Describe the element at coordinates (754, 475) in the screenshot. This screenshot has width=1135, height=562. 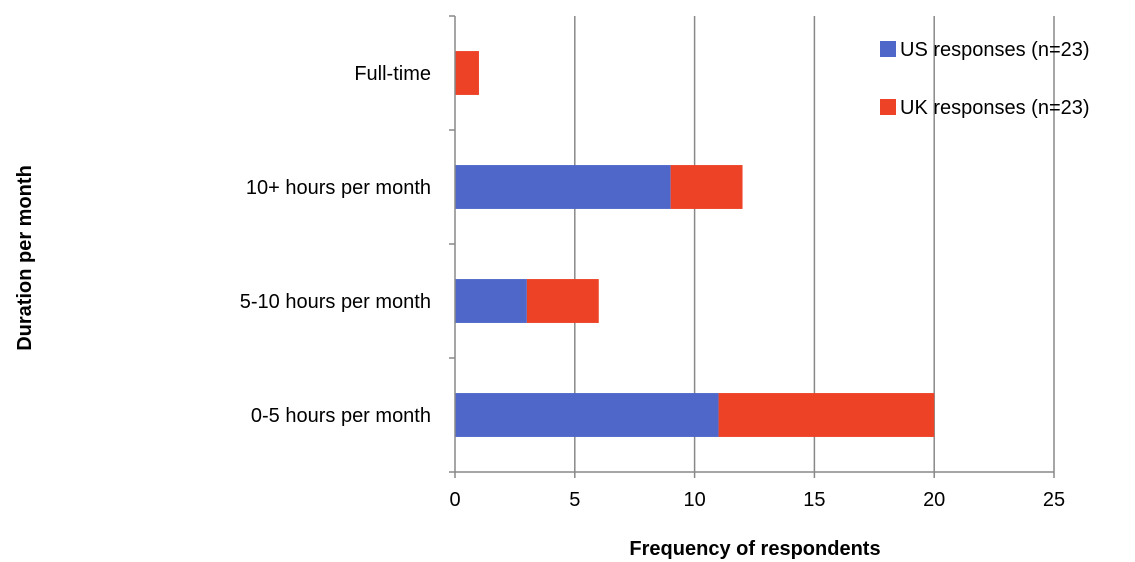
I see `x-tick-marks` at that location.